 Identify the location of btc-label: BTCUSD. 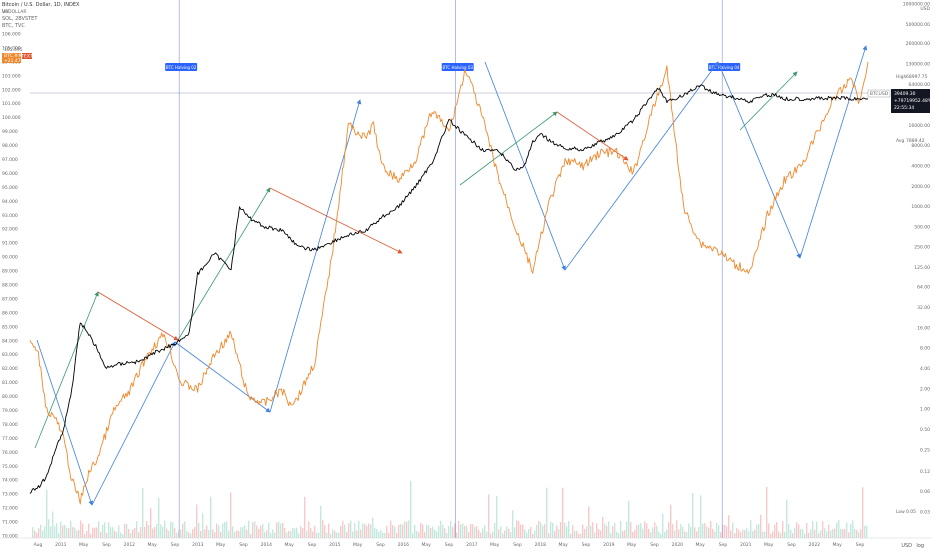
(879, 94).